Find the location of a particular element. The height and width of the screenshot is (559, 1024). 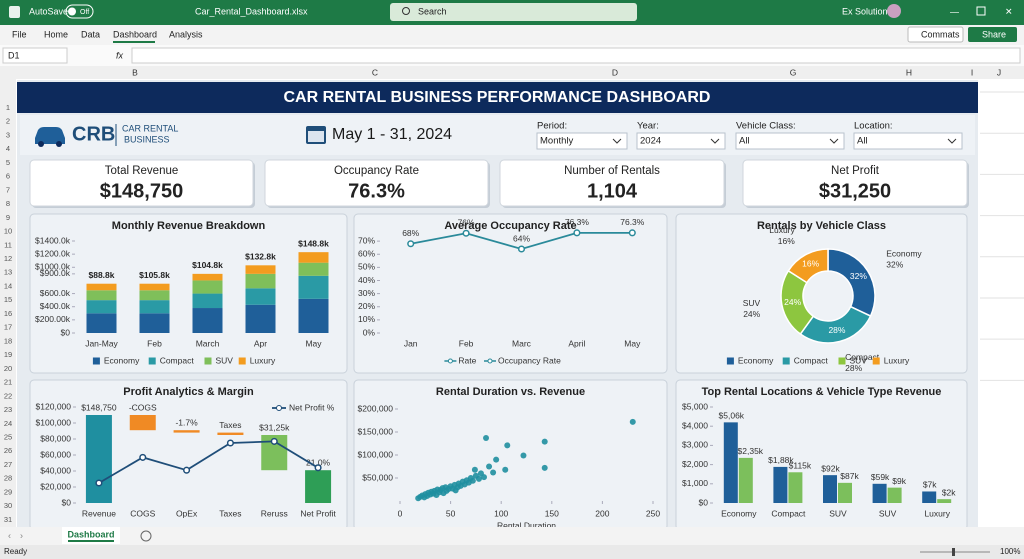

y-tick-label: 50% is located at coordinates (366, 267).